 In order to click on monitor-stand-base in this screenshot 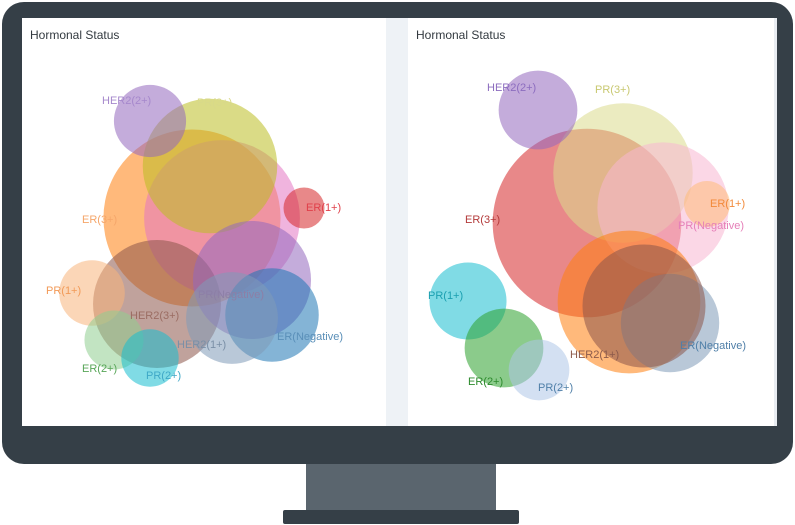, I will do `click(401, 517)`.